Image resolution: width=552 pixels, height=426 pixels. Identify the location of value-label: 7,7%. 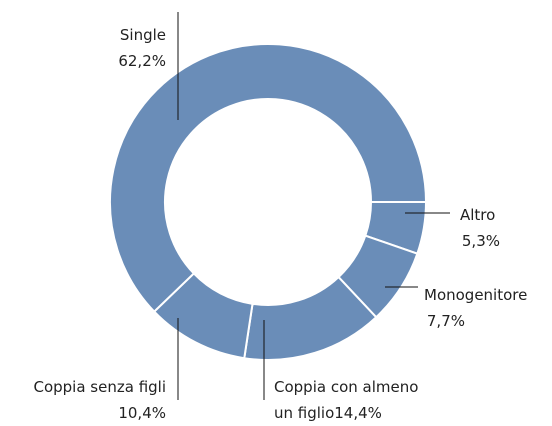
(445, 321).